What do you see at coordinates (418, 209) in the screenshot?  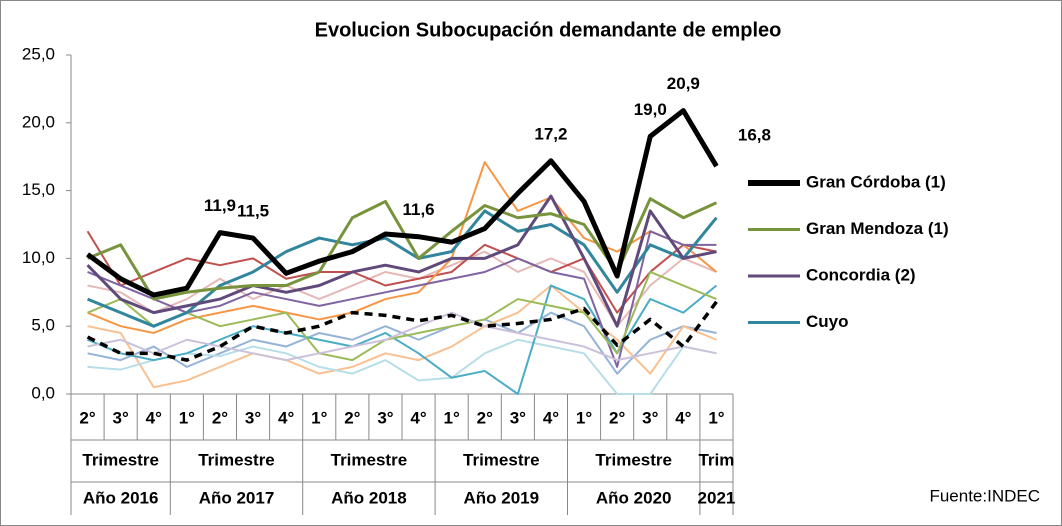 I see `data-label: 11,6` at bounding box center [418, 209].